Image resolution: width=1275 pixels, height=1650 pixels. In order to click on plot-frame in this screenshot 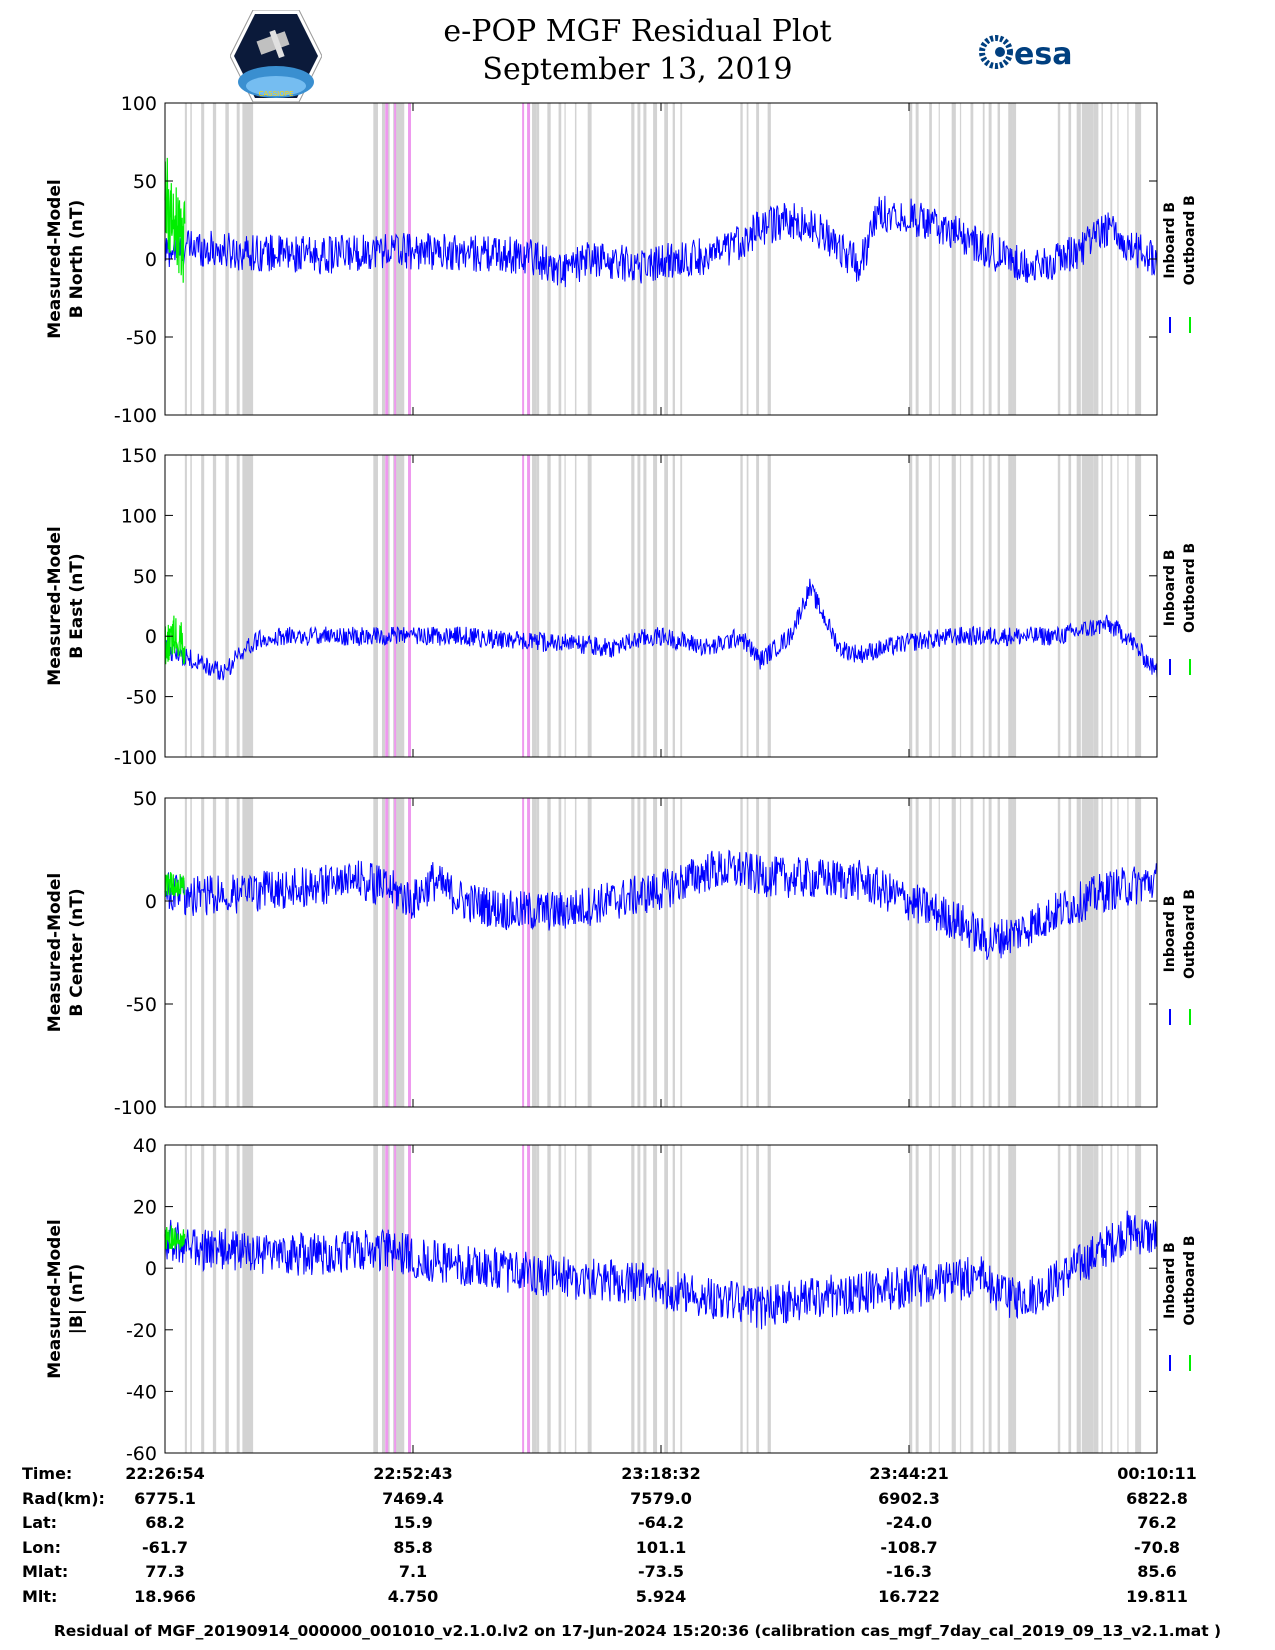, I will do `click(661, 952)`.